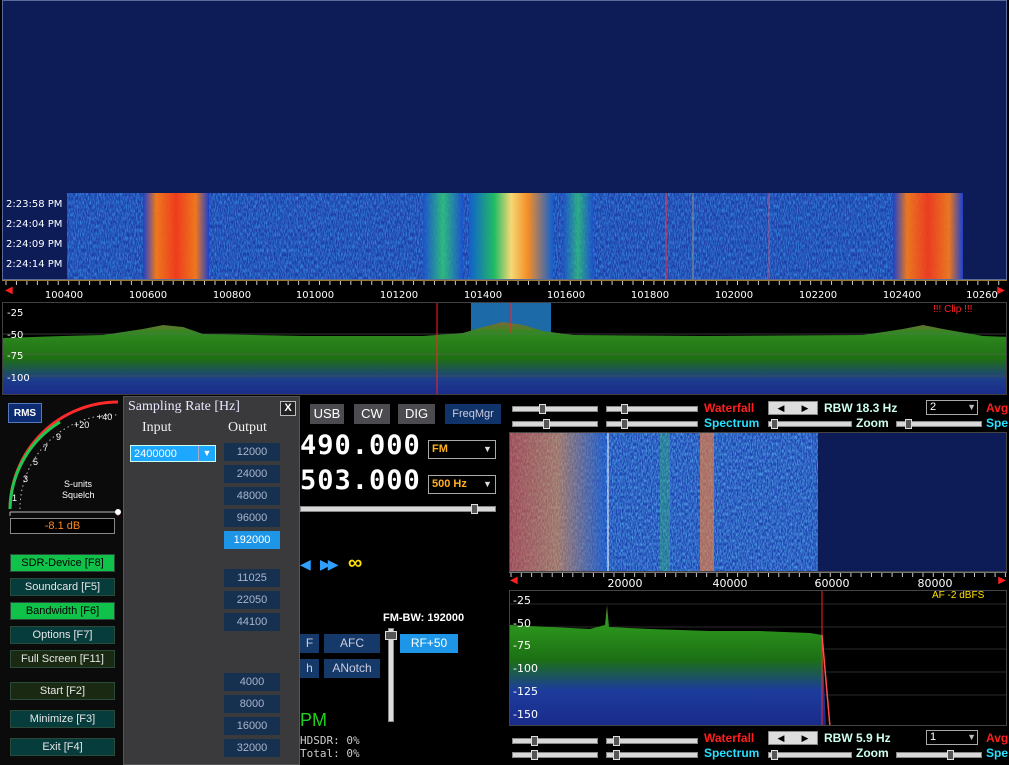 The width and height of the screenshot is (1009, 765). Describe the element at coordinates (372, 414) in the screenshot. I see `tab-cw: CW` at that location.